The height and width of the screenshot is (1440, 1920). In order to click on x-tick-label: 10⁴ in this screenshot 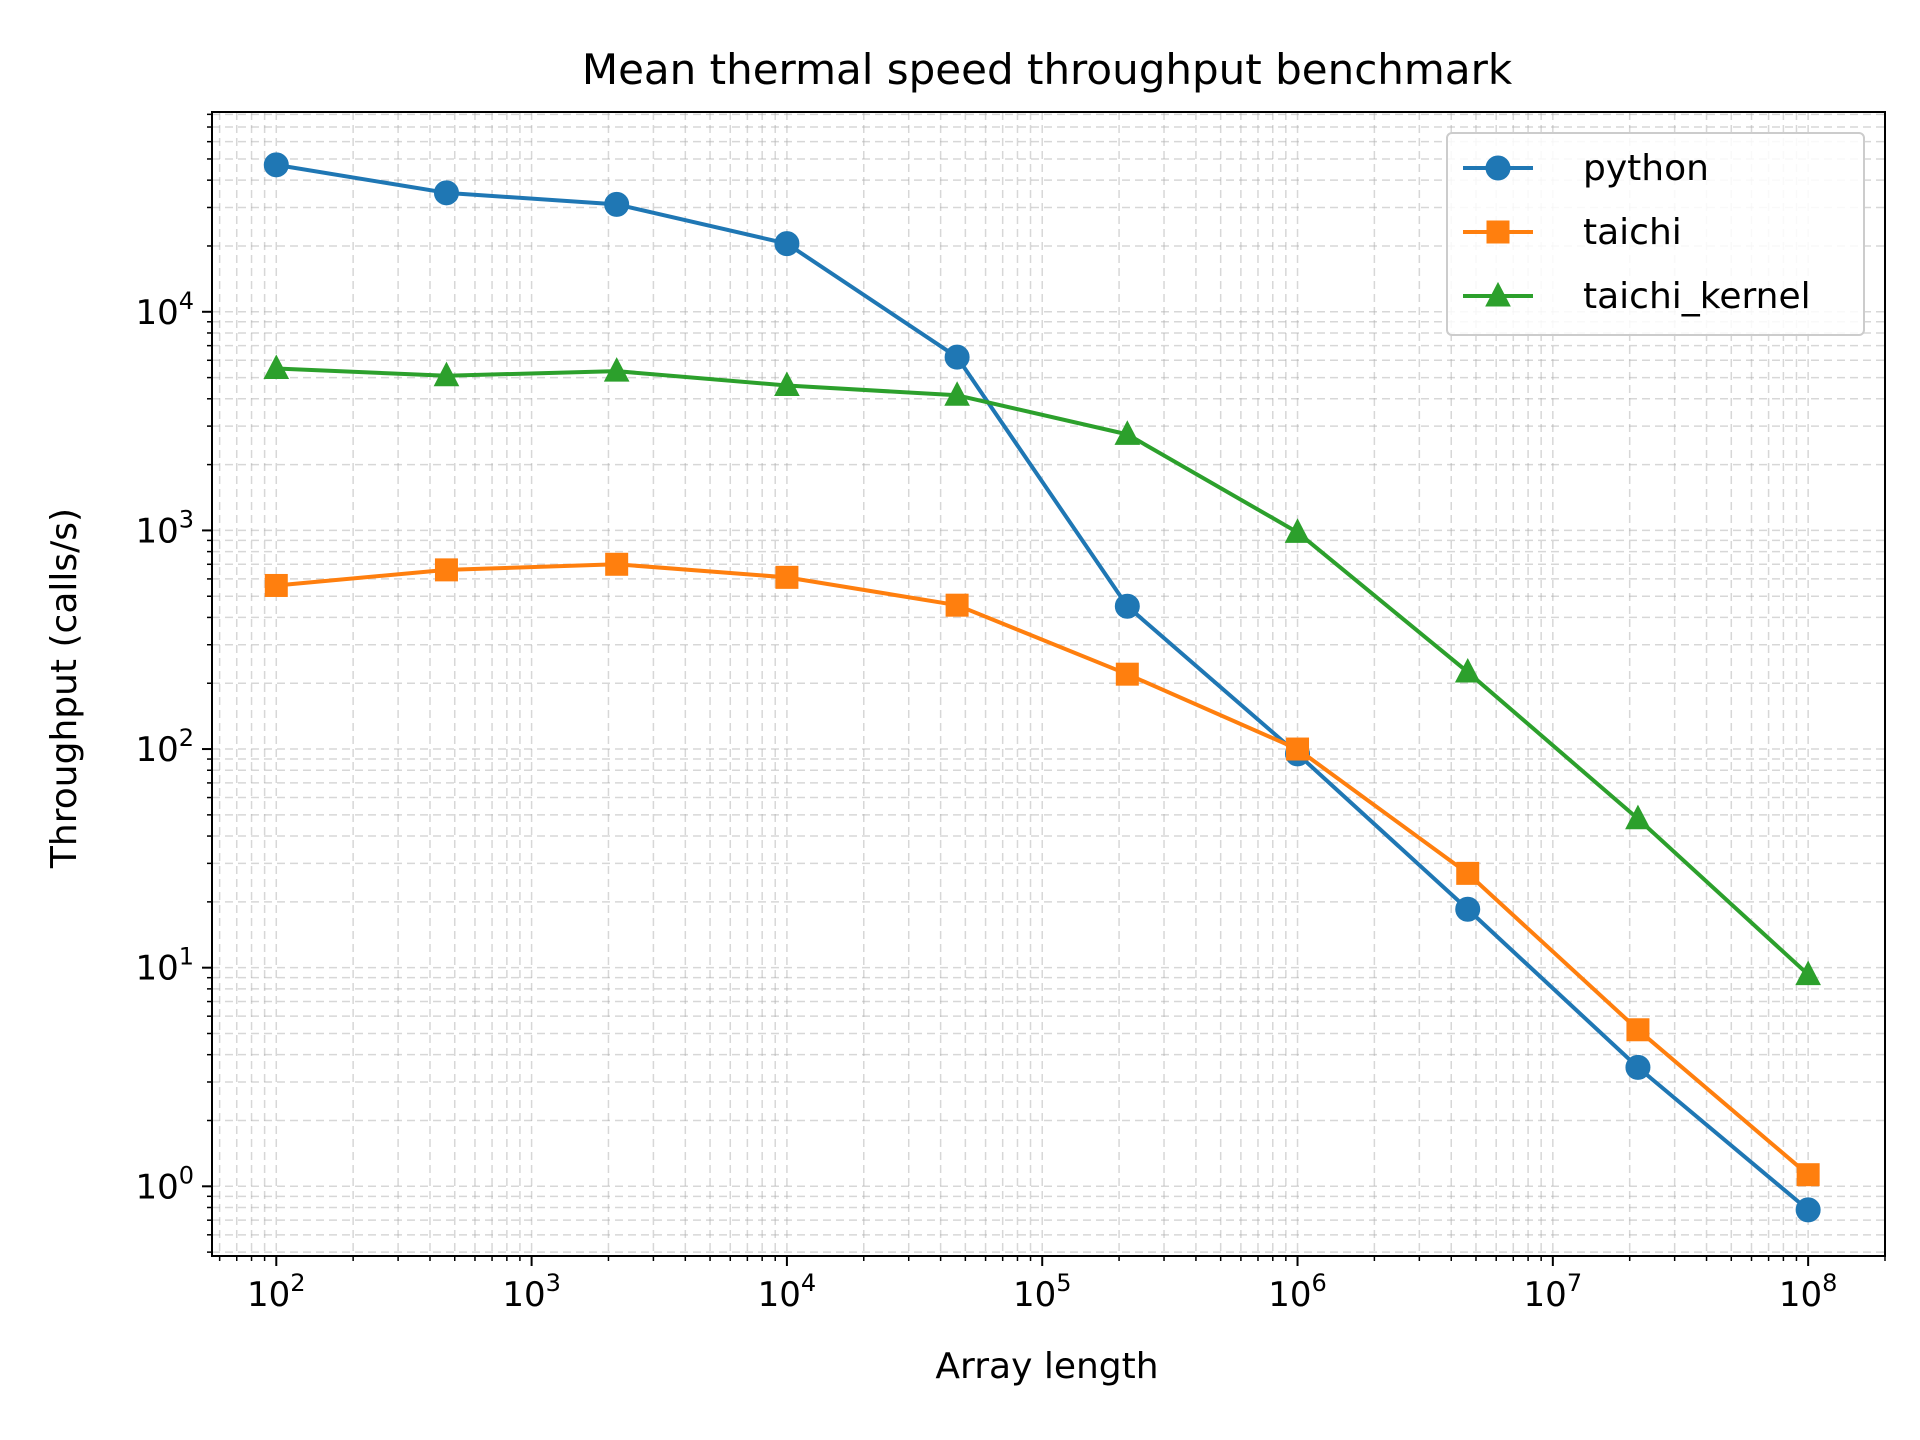, I will do `click(787, 1292)`.